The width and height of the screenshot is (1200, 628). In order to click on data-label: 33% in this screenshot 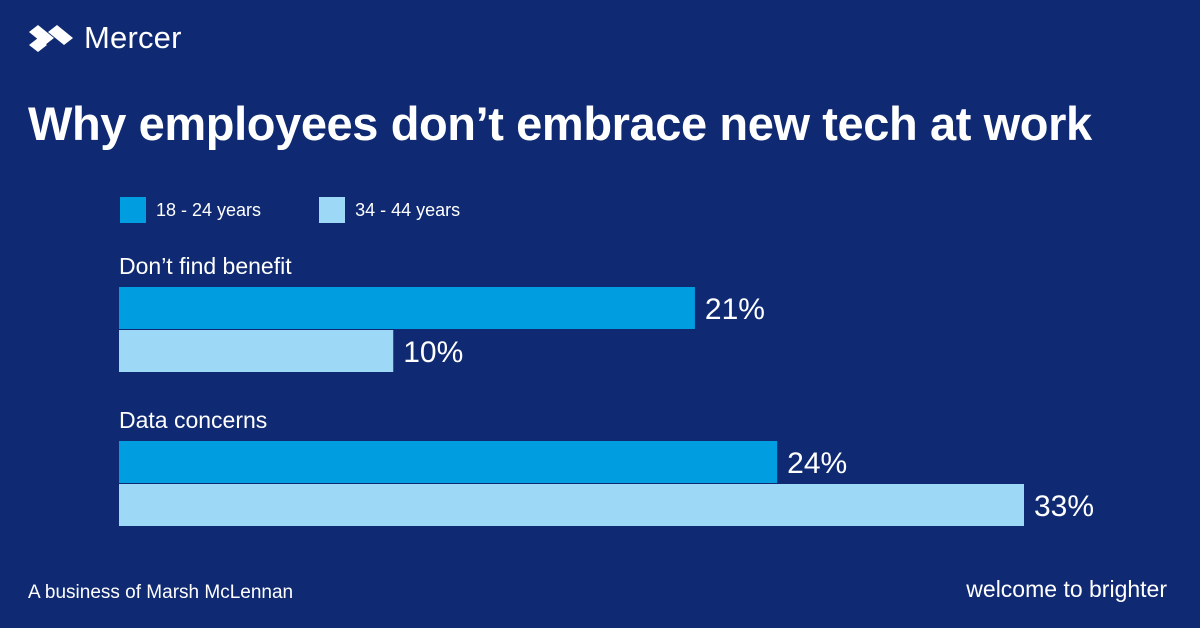, I will do `click(1064, 506)`.